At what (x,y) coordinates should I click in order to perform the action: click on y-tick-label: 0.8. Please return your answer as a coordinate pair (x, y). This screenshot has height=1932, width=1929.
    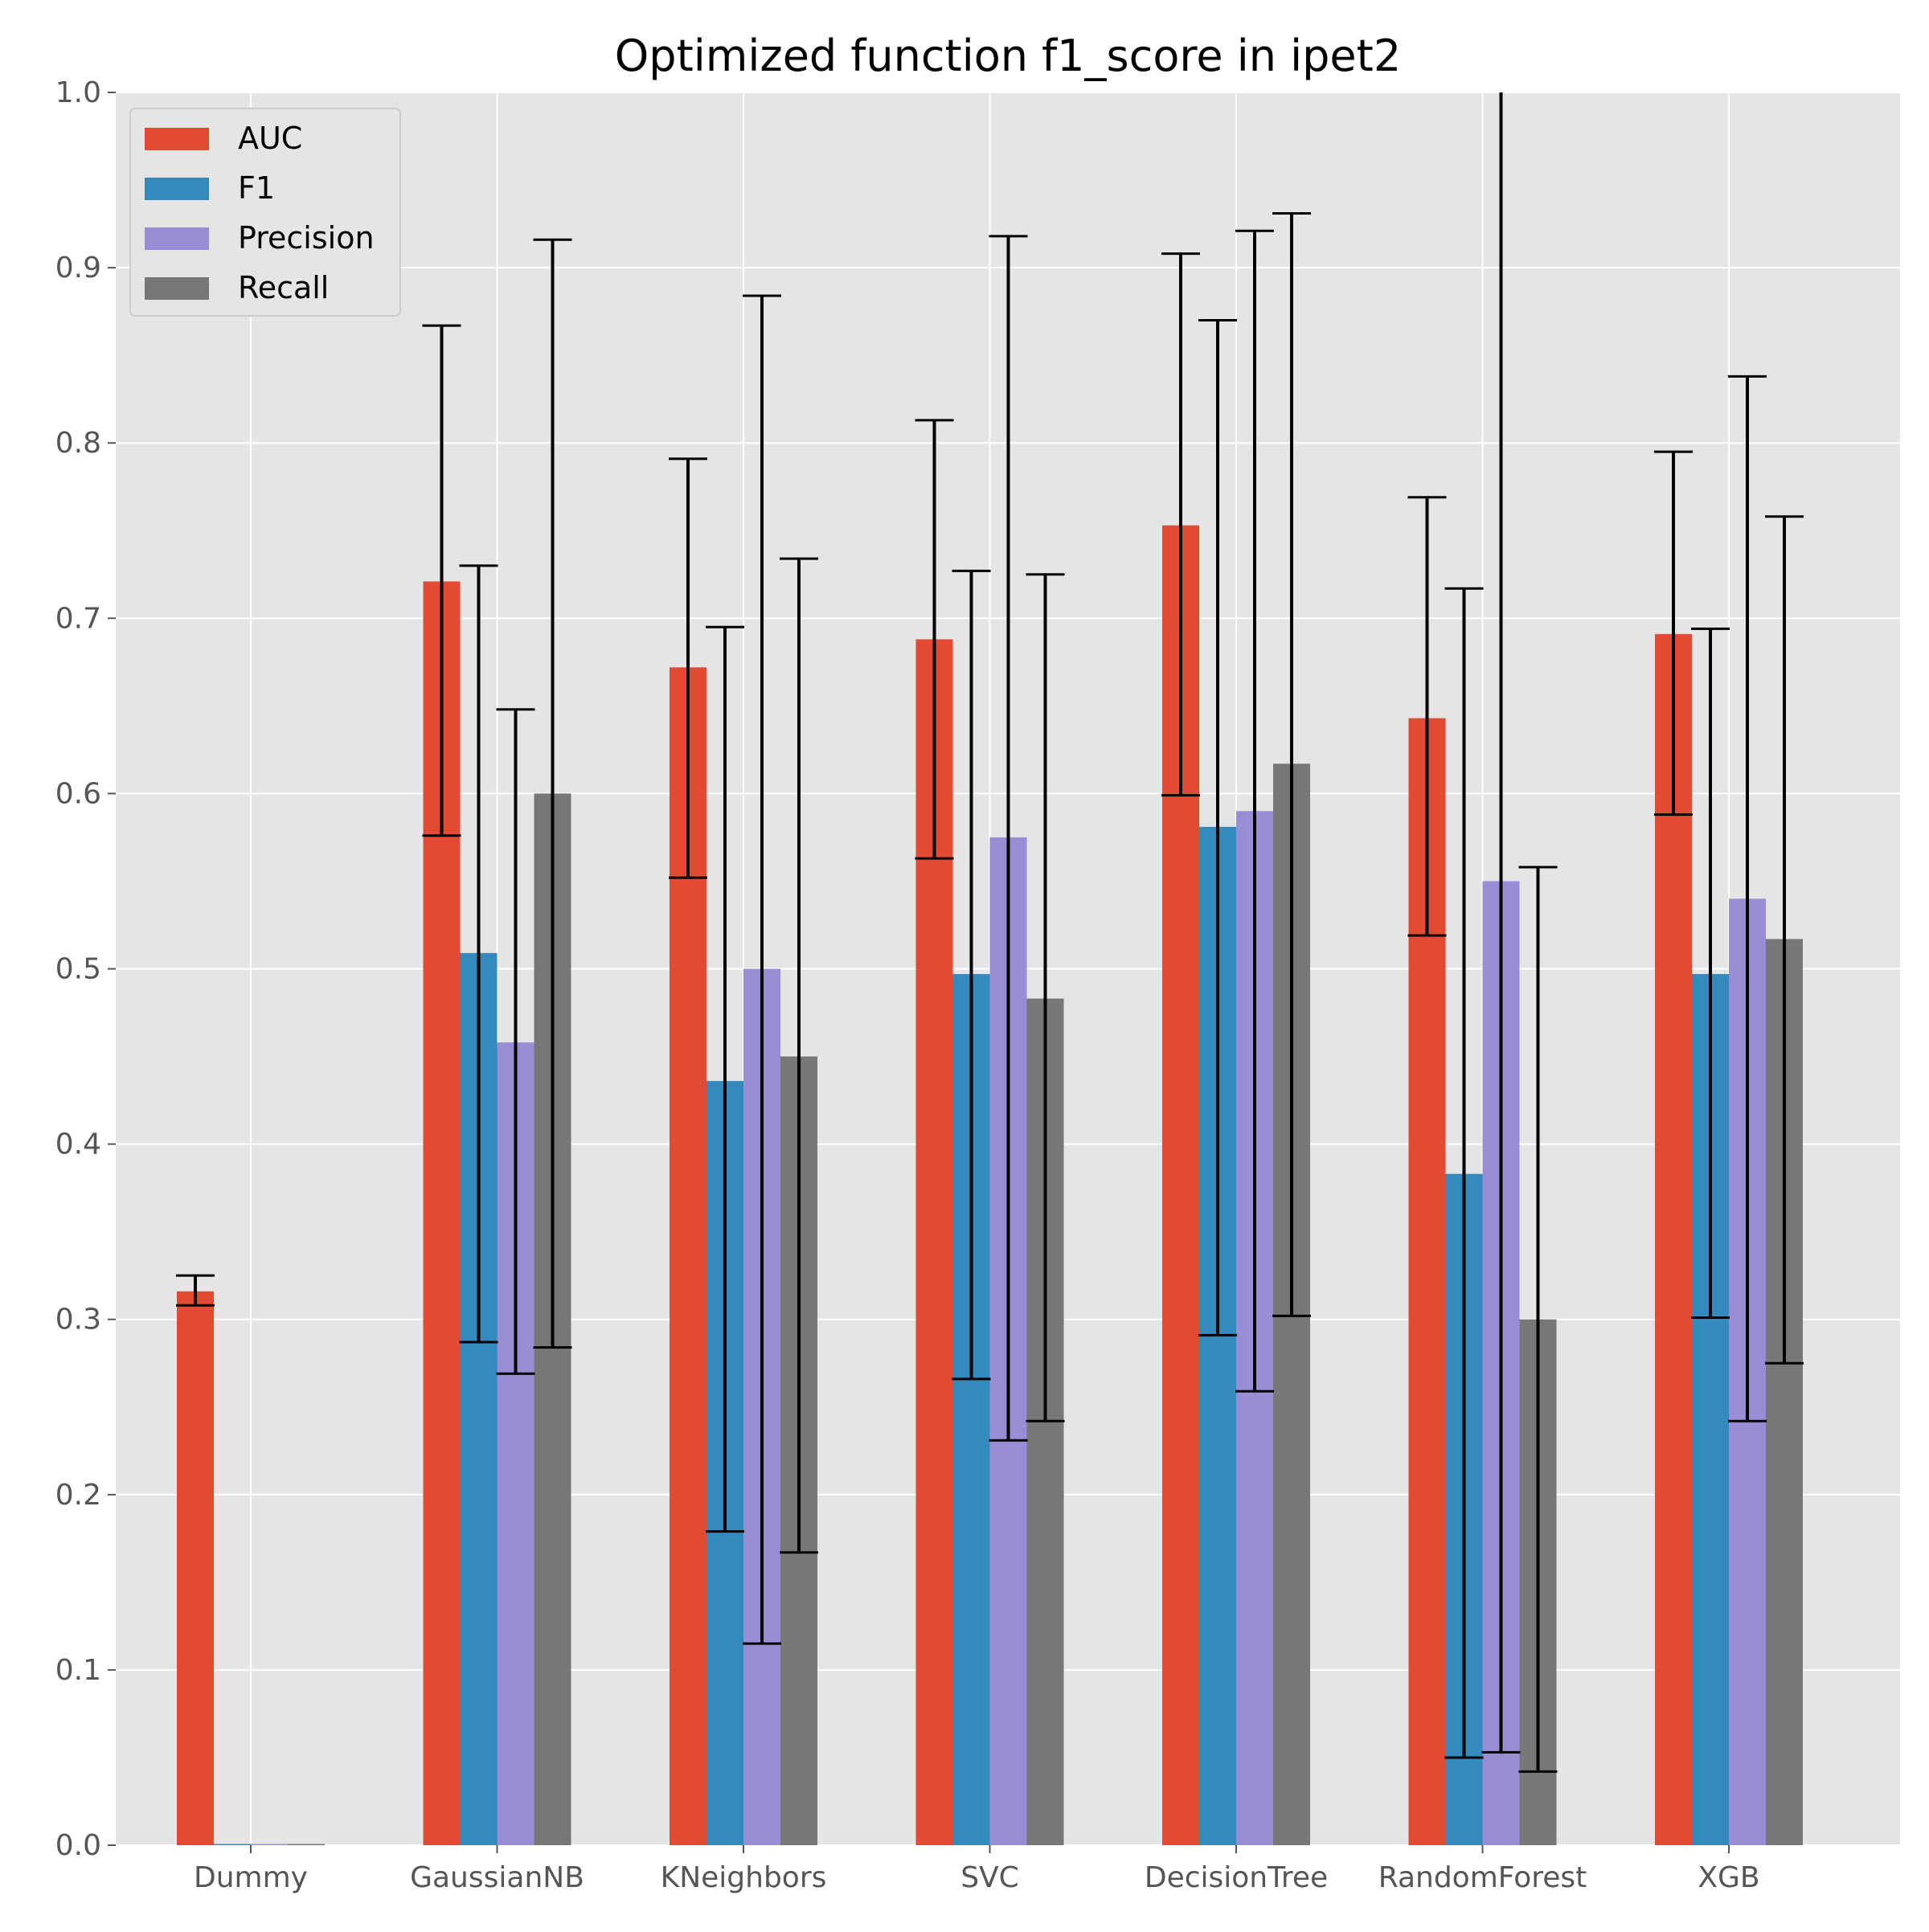
    Looking at the image, I should click on (78, 443).